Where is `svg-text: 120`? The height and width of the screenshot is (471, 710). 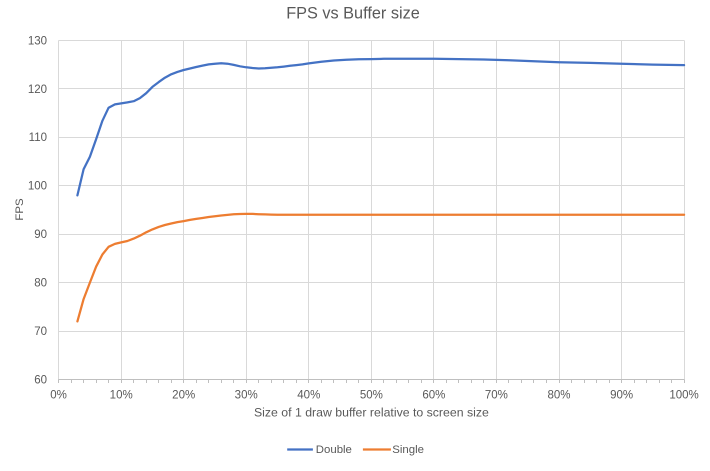 svg-text: 120 is located at coordinates (37, 90).